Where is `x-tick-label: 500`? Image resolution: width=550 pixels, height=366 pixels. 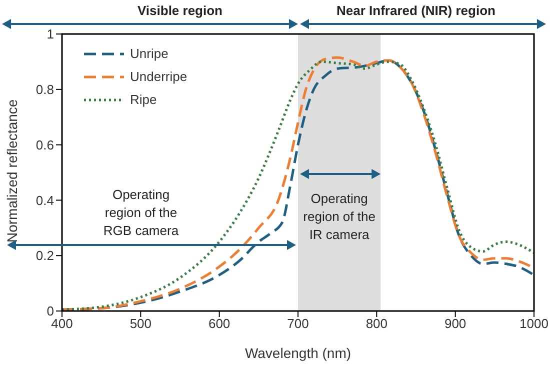 x-tick-label: 500 is located at coordinates (141, 324).